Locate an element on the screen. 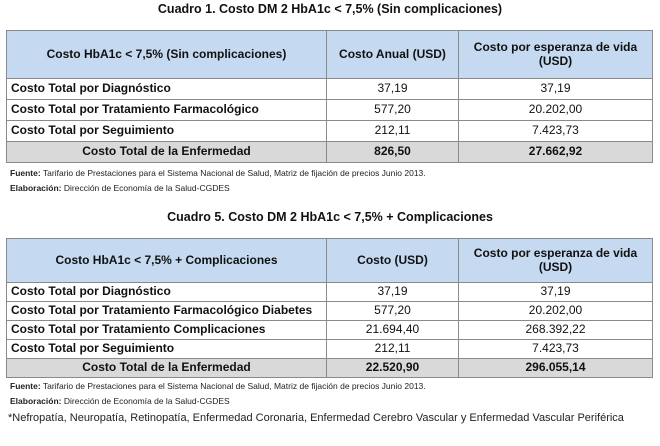  total-value: 296.055,14 is located at coordinates (555, 368).